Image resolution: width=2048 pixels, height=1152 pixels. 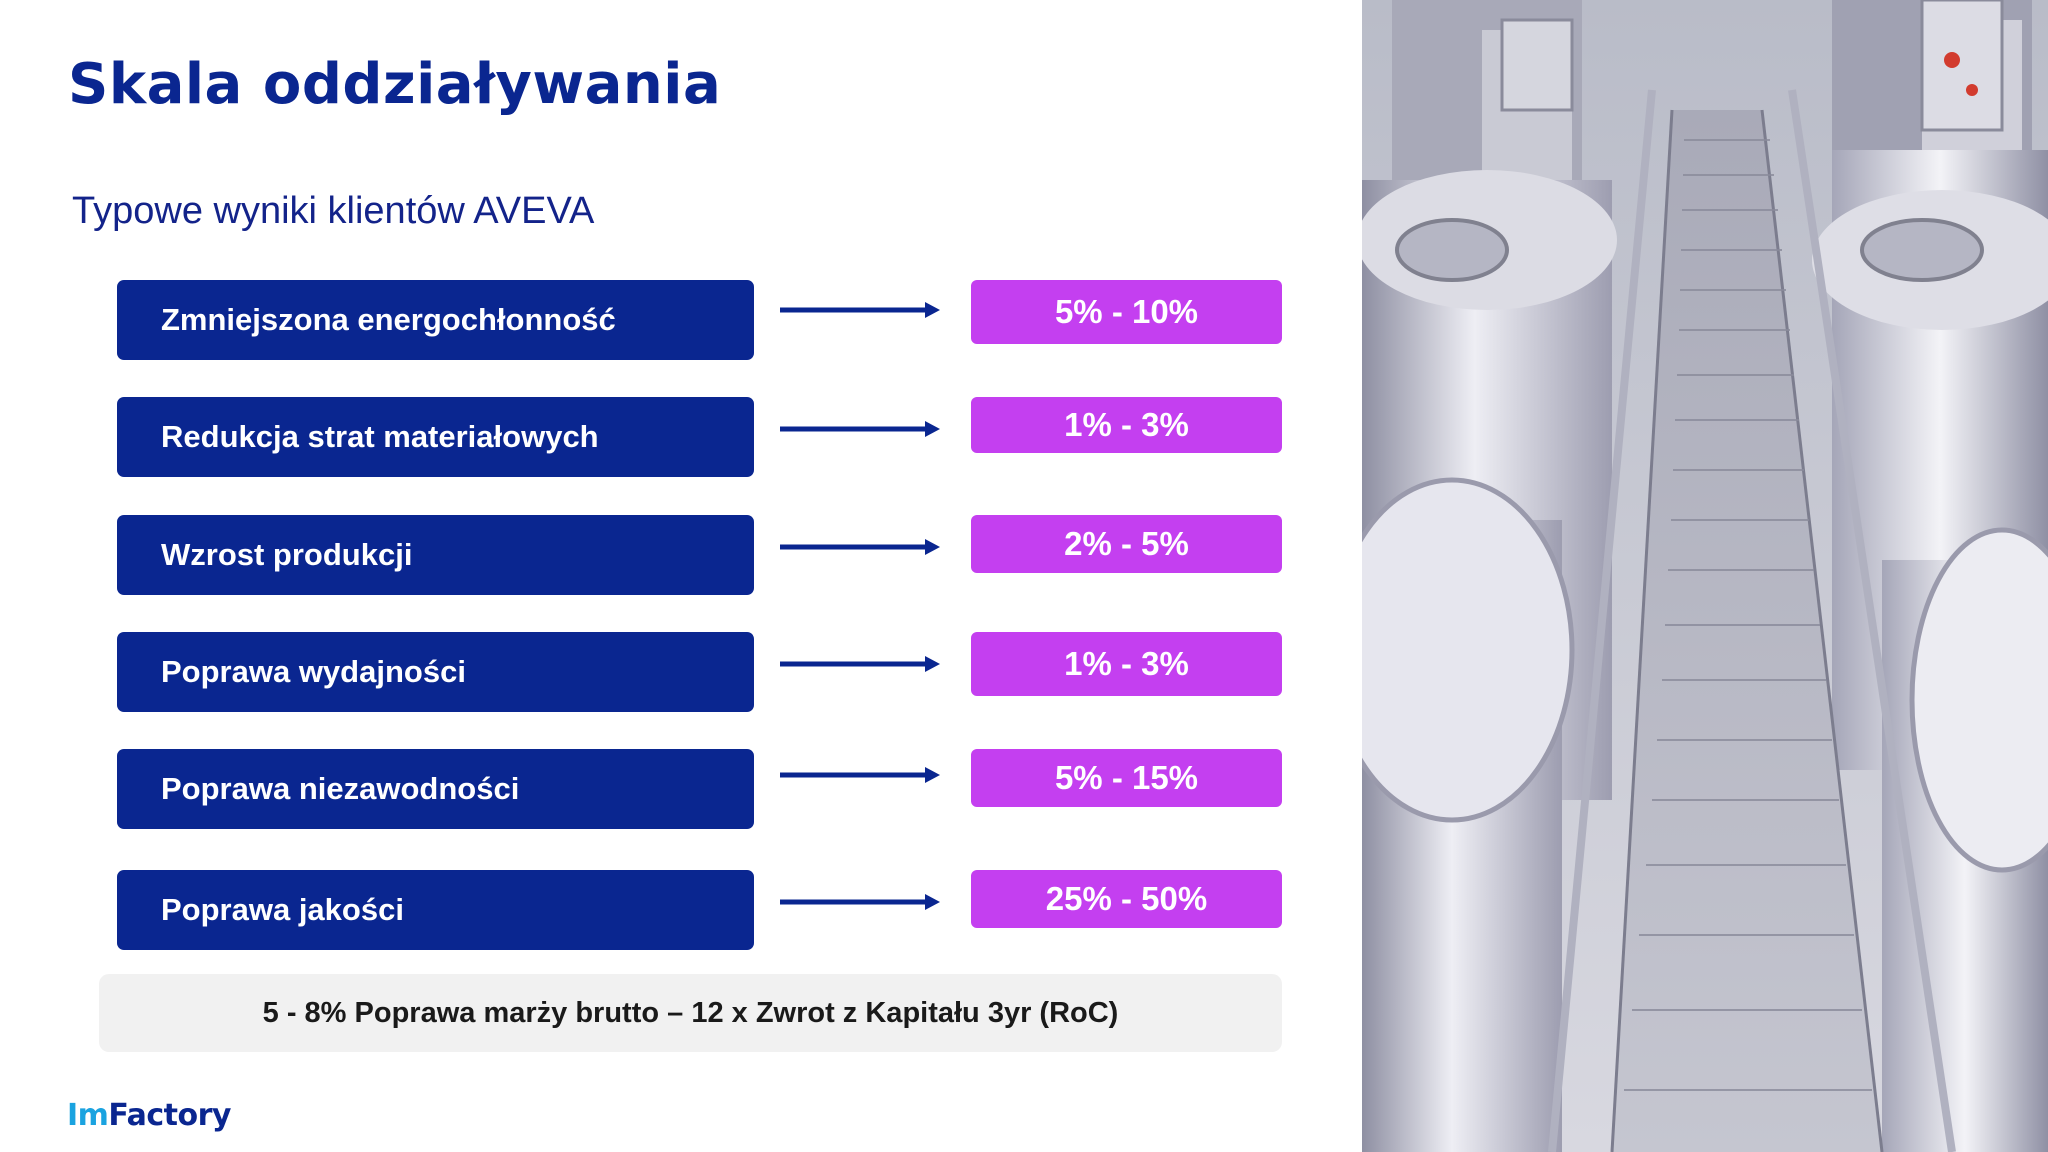 I want to click on metric-row: Zmniejszona energochłonność 5% - 10%, so click(x=650, y=320).